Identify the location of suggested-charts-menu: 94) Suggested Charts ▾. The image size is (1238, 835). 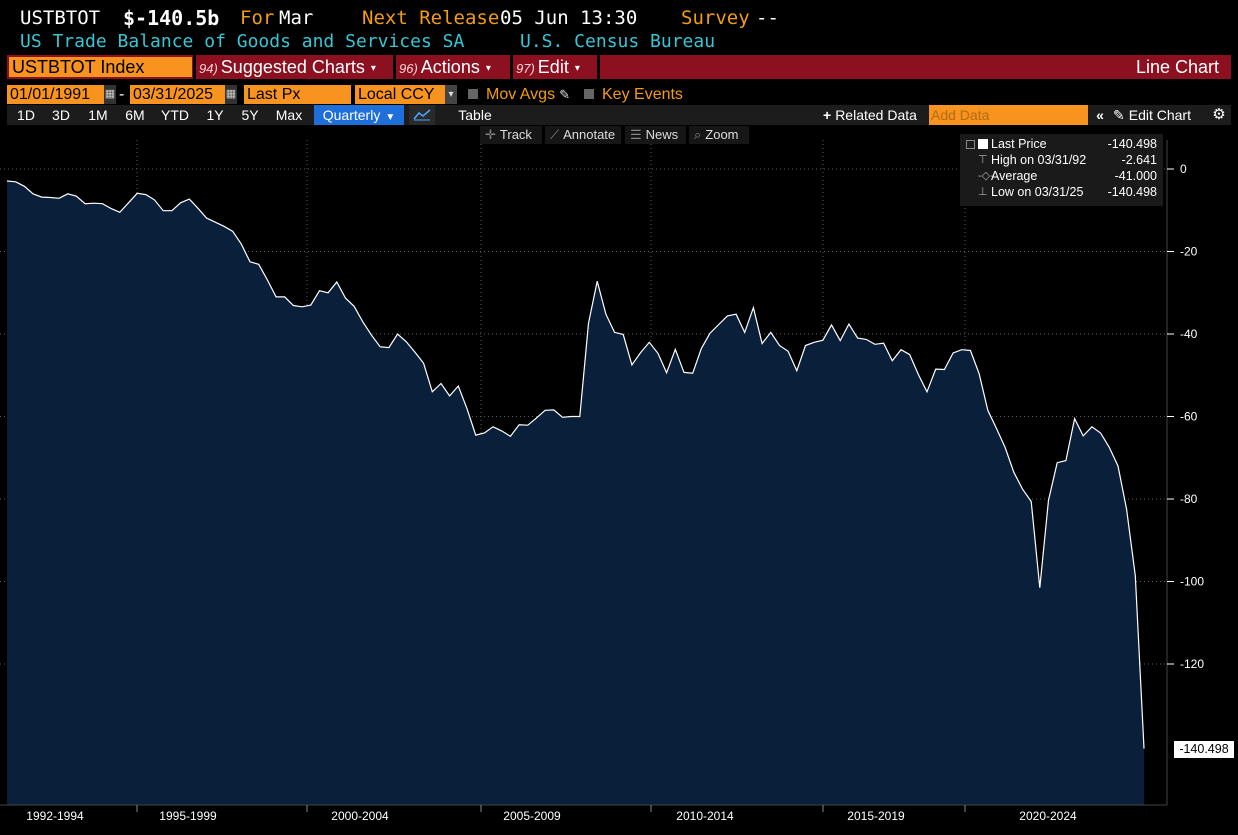
(287, 67).